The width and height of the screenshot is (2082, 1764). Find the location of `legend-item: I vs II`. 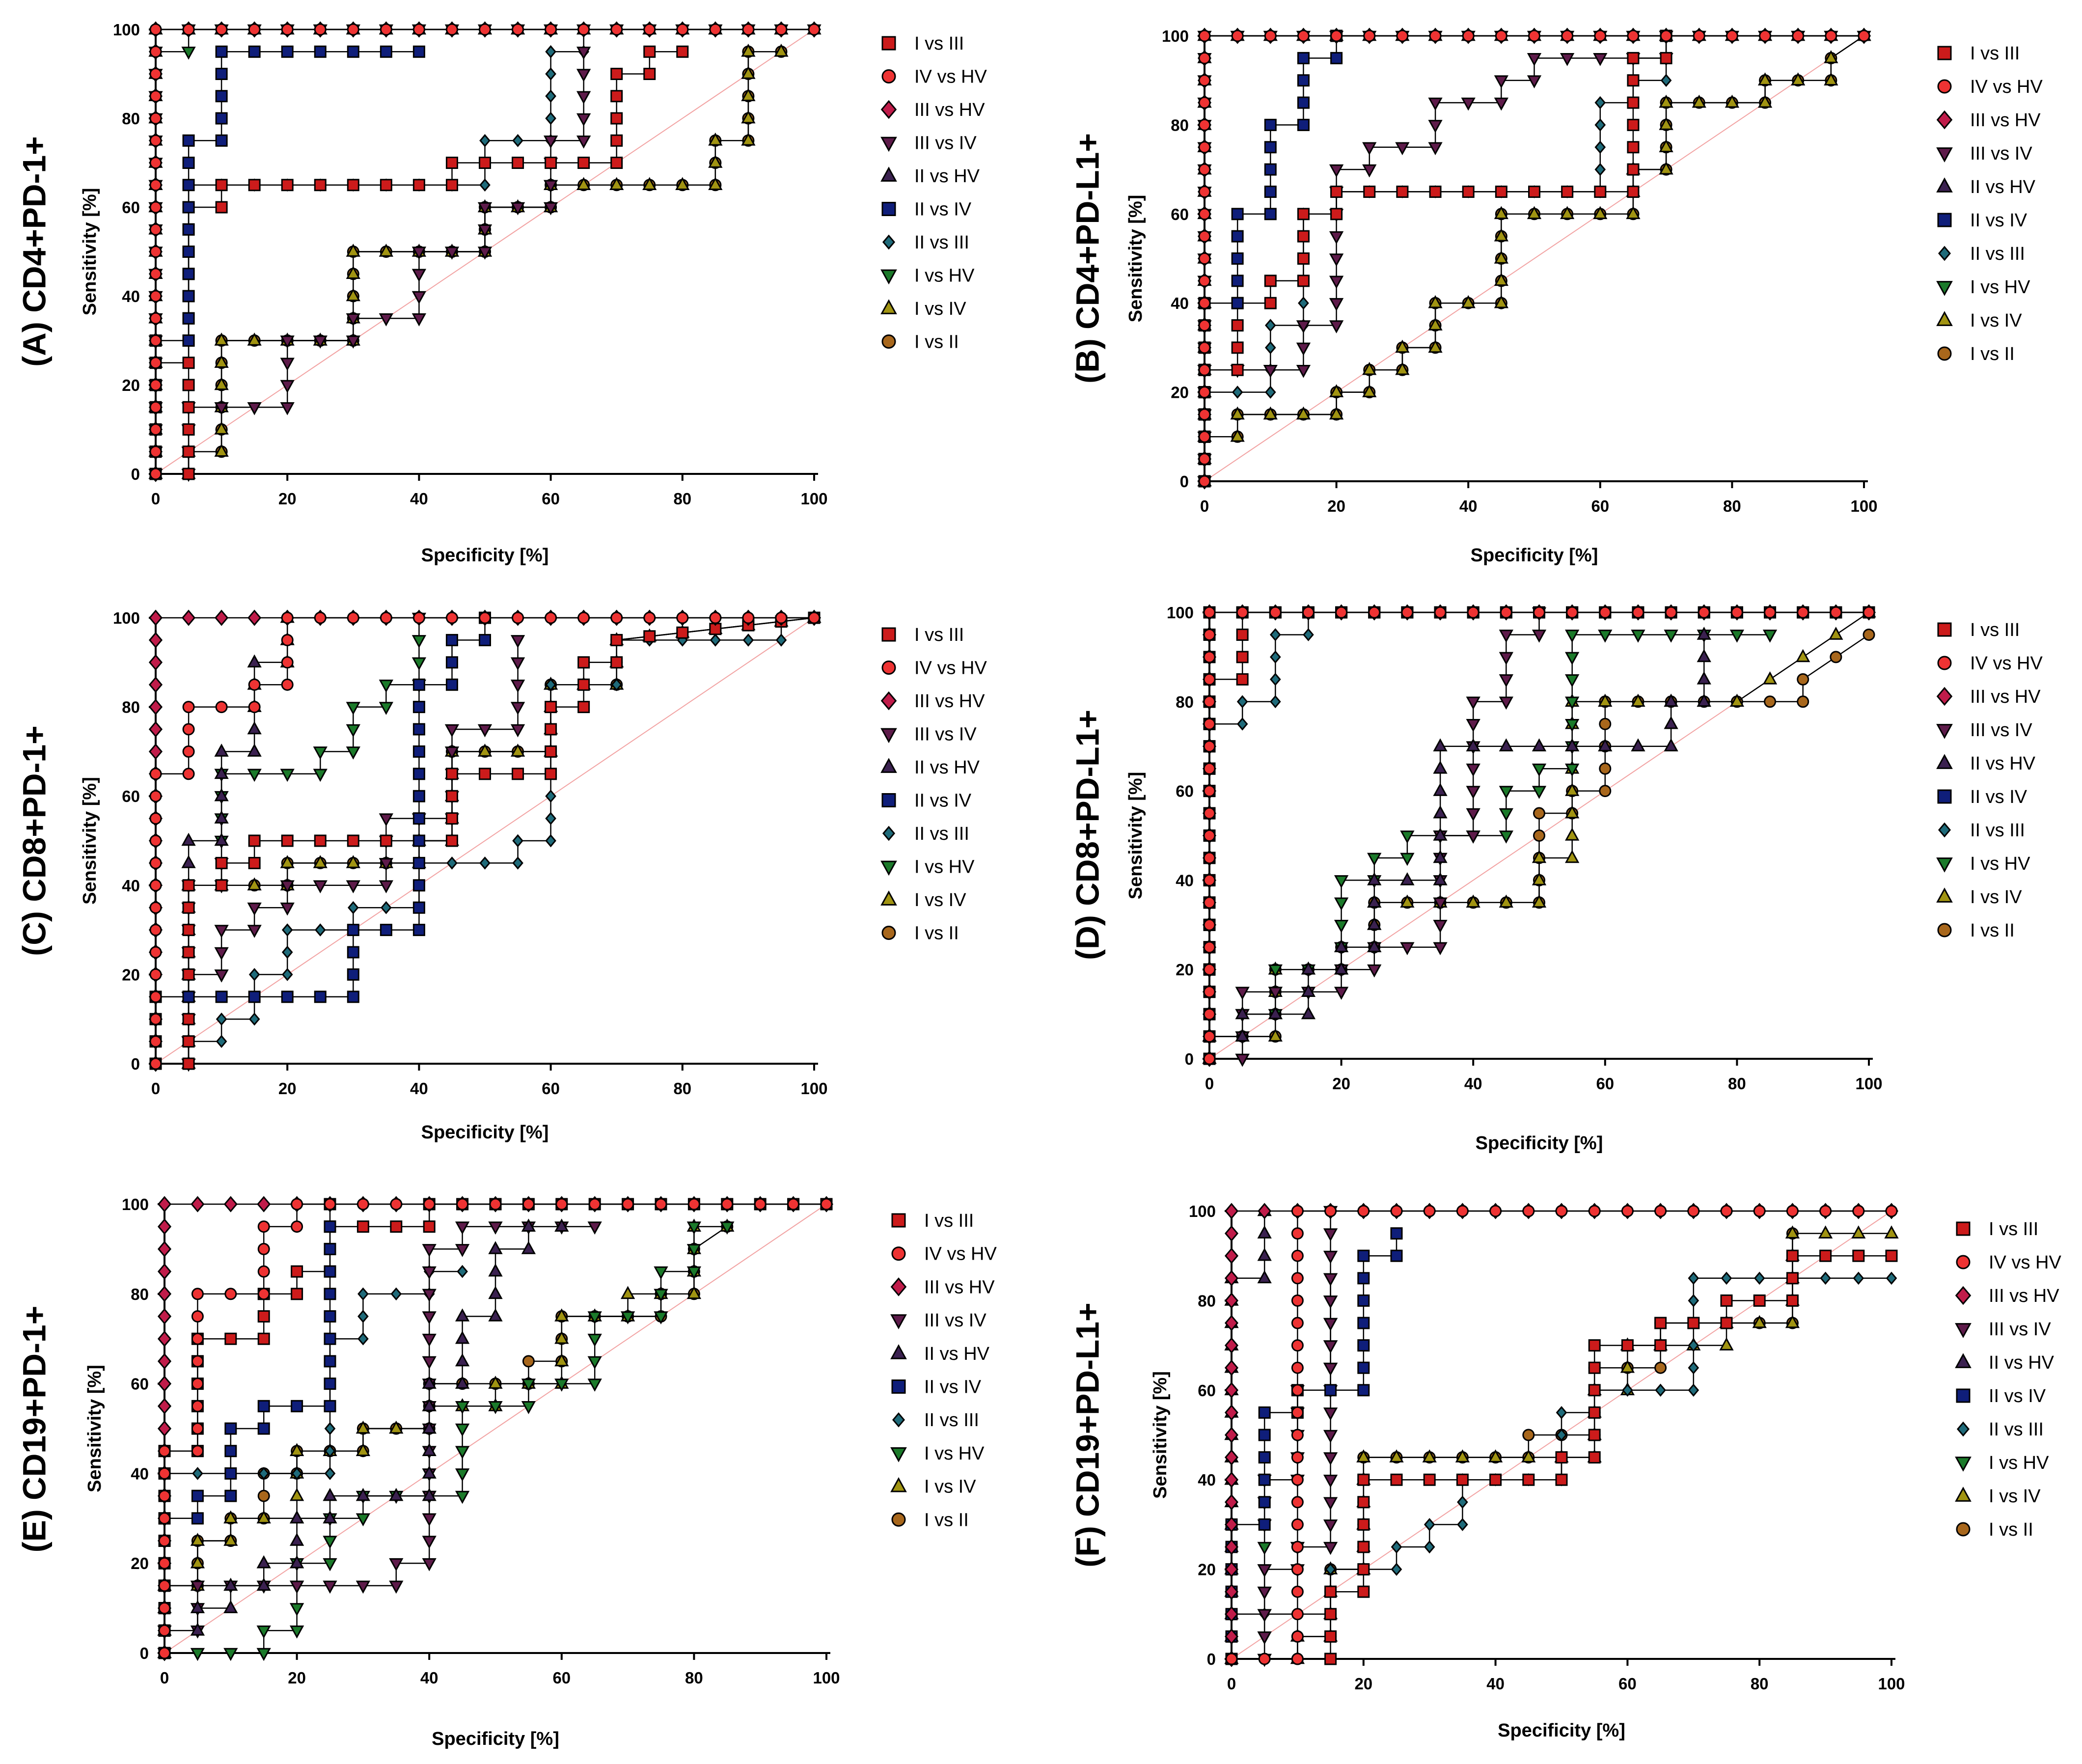

legend-item: I vs II is located at coordinates (920, 342).